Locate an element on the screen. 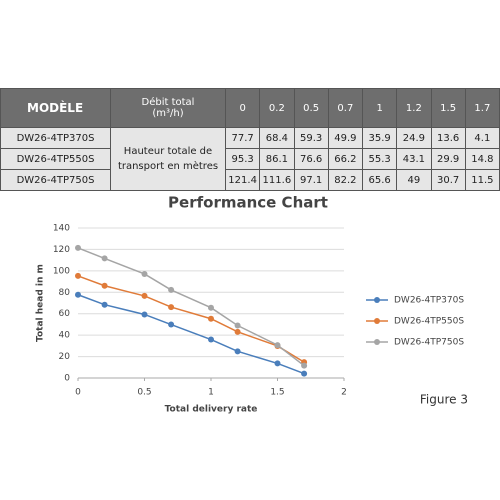  header-cell: 0.5 is located at coordinates (311, 108).